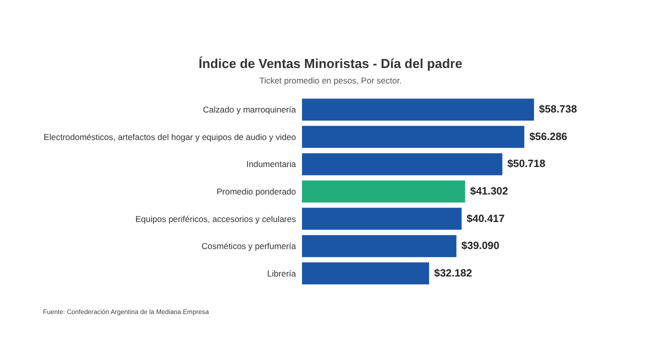 This screenshot has width=661, height=343. What do you see at coordinates (249, 109) in the screenshot?
I see `y-tick-label: Calzado y marroquinería` at bounding box center [249, 109].